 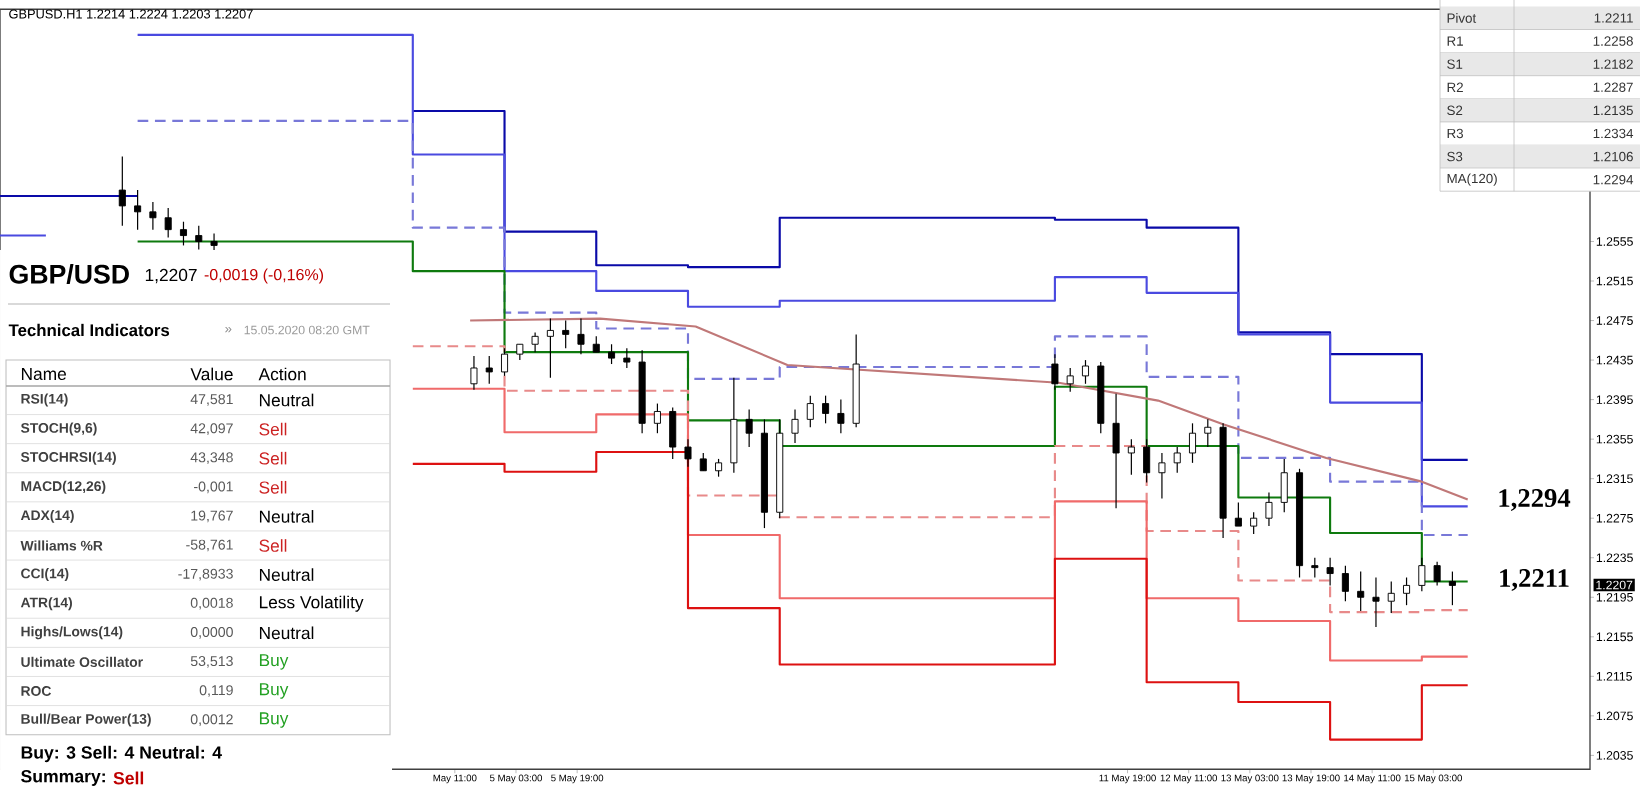 I want to click on text: Summary:, so click(x=63, y=778).